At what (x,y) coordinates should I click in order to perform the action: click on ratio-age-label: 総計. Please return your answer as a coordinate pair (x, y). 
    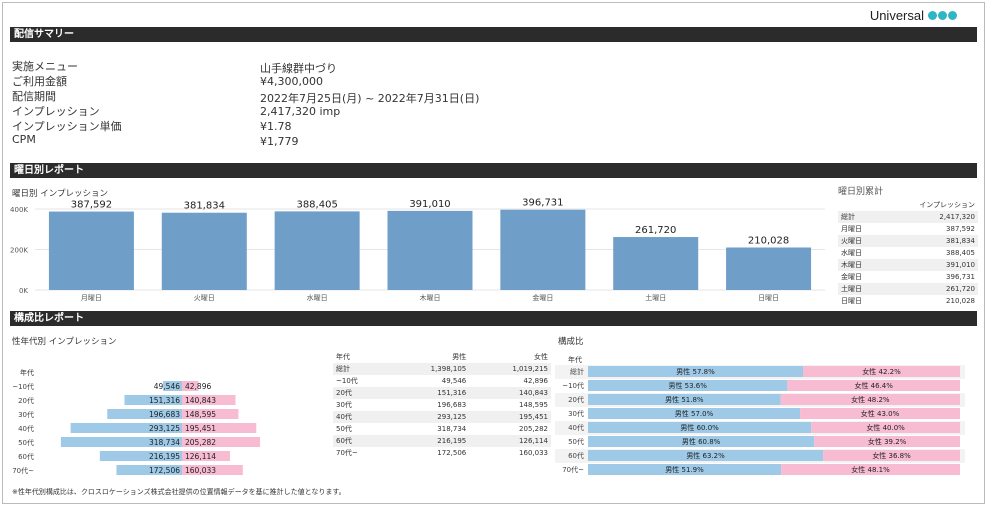
    Looking at the image, I should click on (577, 371).